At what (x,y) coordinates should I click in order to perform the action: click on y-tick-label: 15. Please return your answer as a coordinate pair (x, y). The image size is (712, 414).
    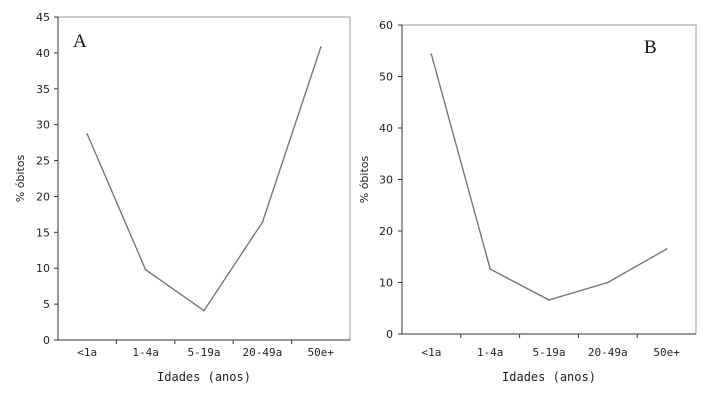
    Looking at the image, I should click on (43, 232).